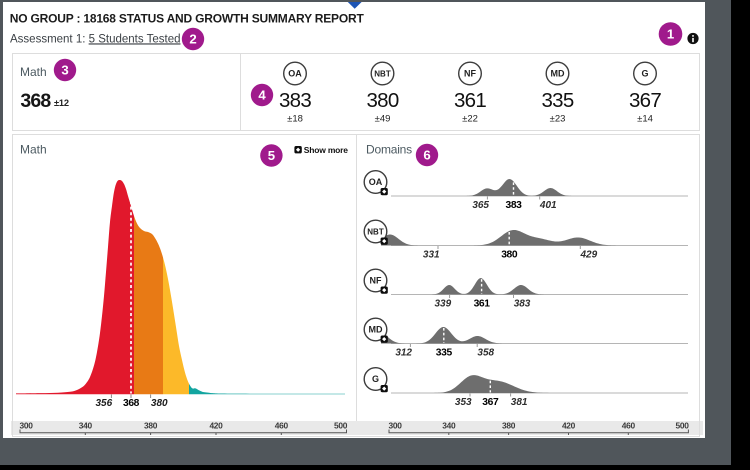  I want to click on svg-text: 358, so click(485, 352).